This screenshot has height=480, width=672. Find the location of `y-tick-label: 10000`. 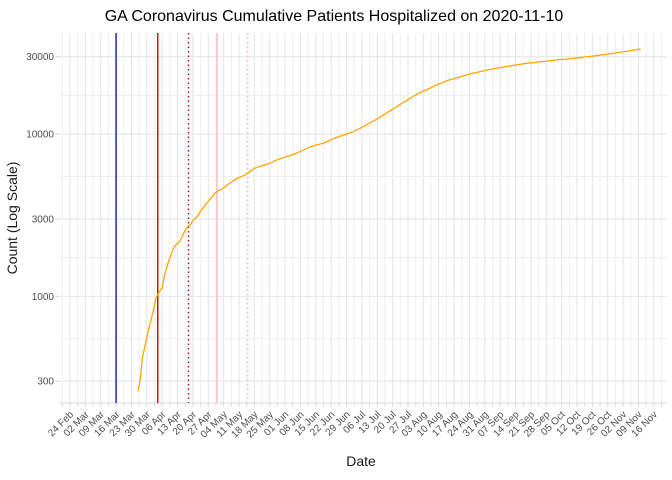

y-tick-label: 10000 is located at coordinates (40, 135).